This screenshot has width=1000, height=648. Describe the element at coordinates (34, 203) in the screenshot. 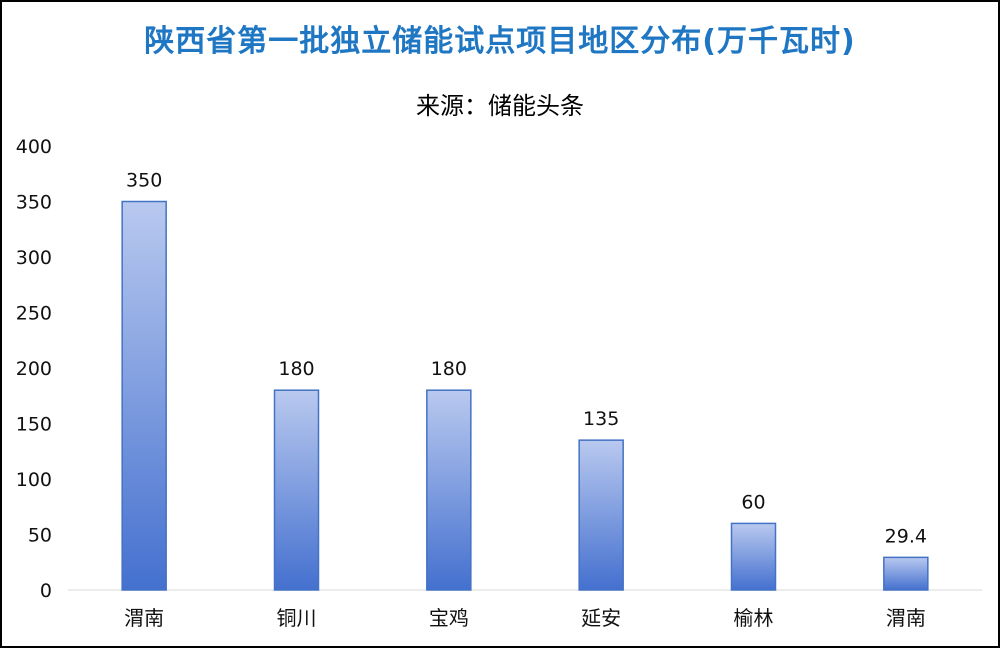

I see `y-tick-label: 350` at that location.